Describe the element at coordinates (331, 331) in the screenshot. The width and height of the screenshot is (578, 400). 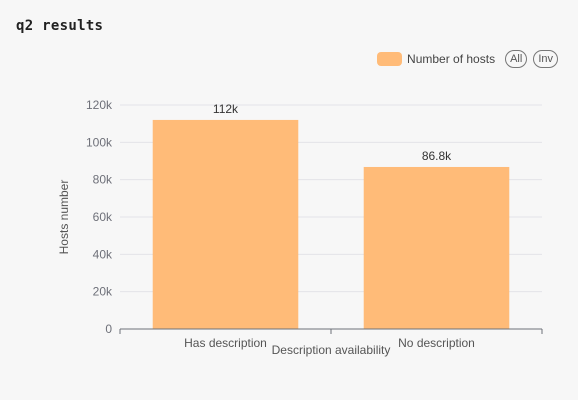
I see `axes` at that location.